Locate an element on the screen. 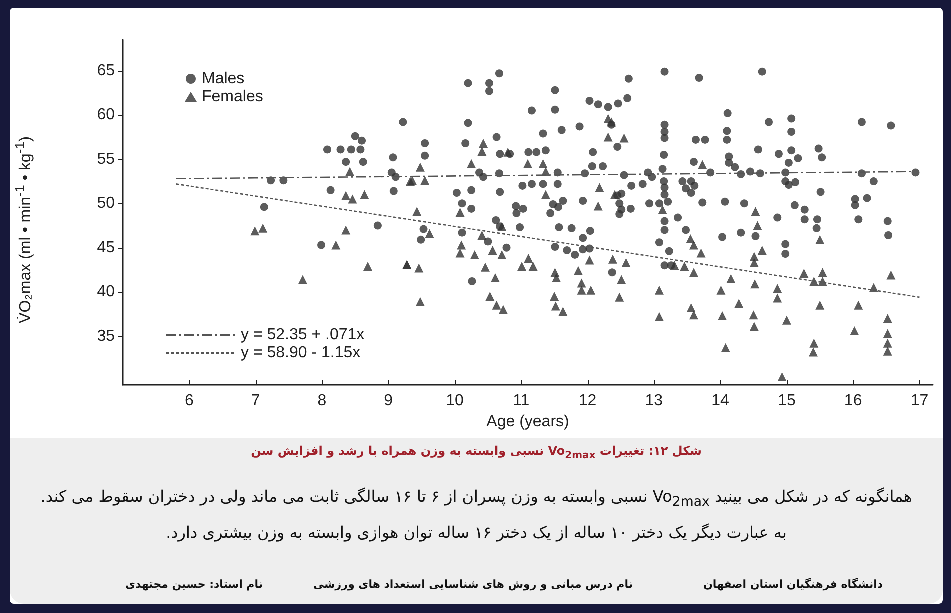  x-tick-label: 17 is located at coordinates (919, 401).